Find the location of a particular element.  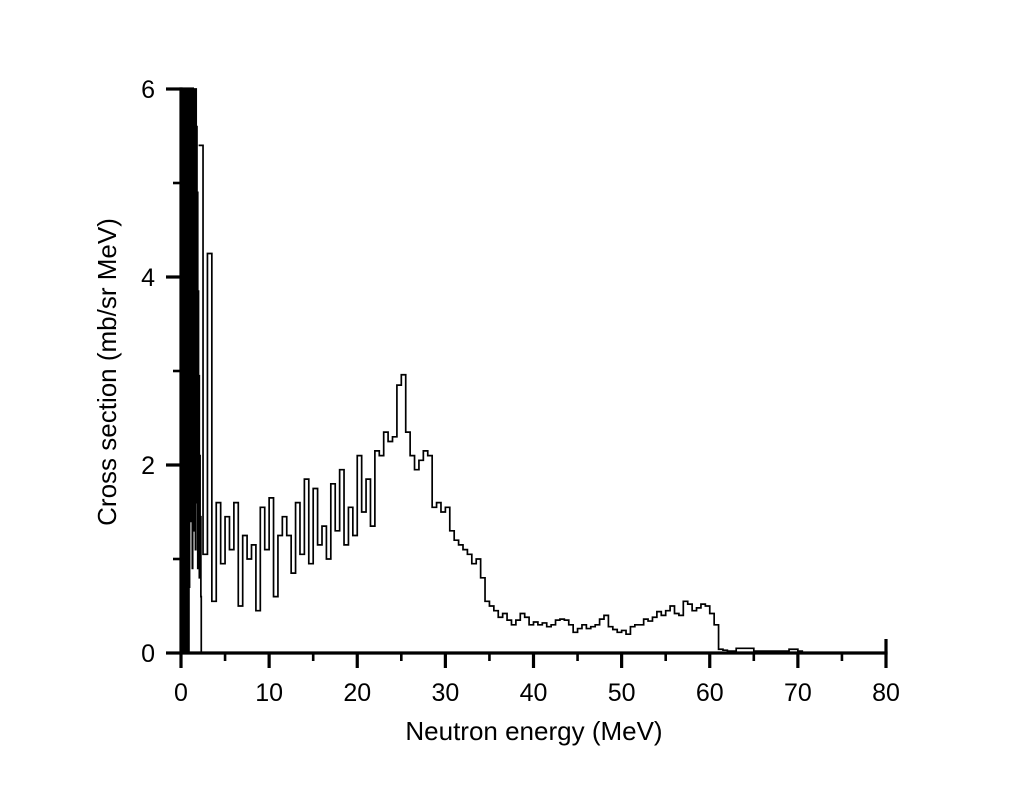

y-axis-ticks is located at coordinates (173, 371).